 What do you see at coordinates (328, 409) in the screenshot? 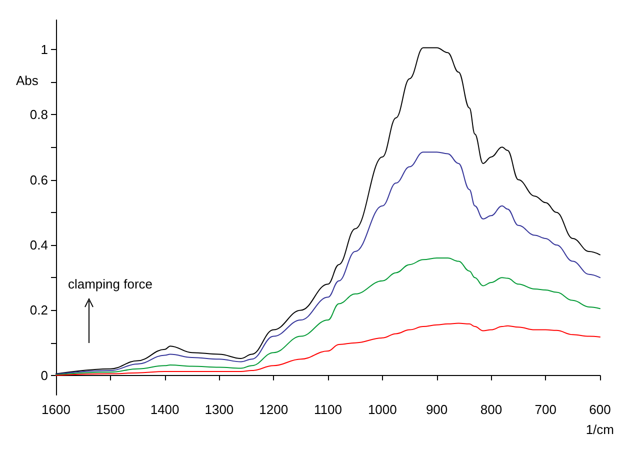
I see `x-tick-label: 1100` at bounding box center [328, 409].